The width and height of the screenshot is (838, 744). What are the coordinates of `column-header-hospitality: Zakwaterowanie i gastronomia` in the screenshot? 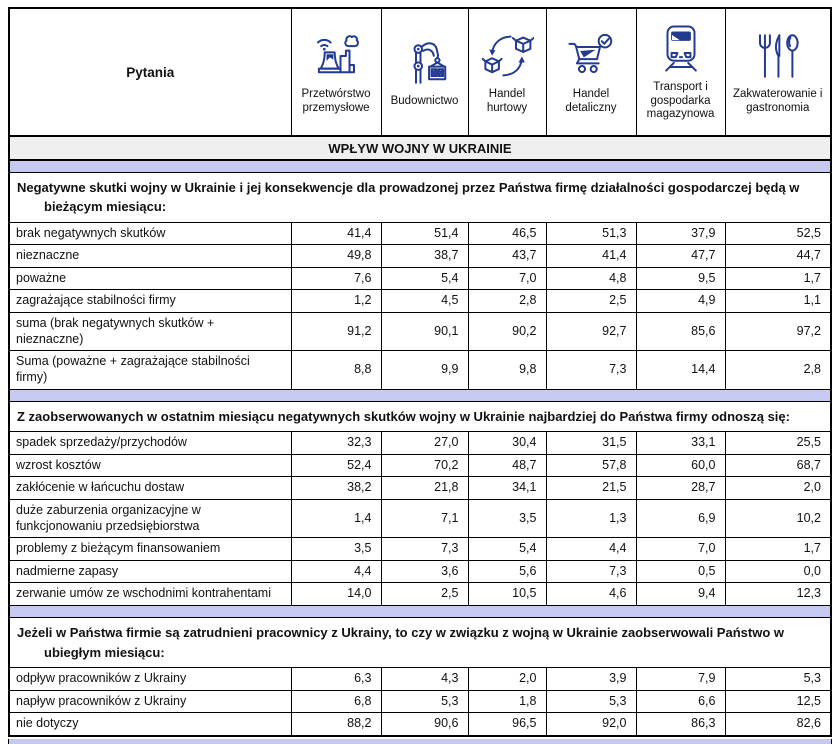 It's located at (778, 72).